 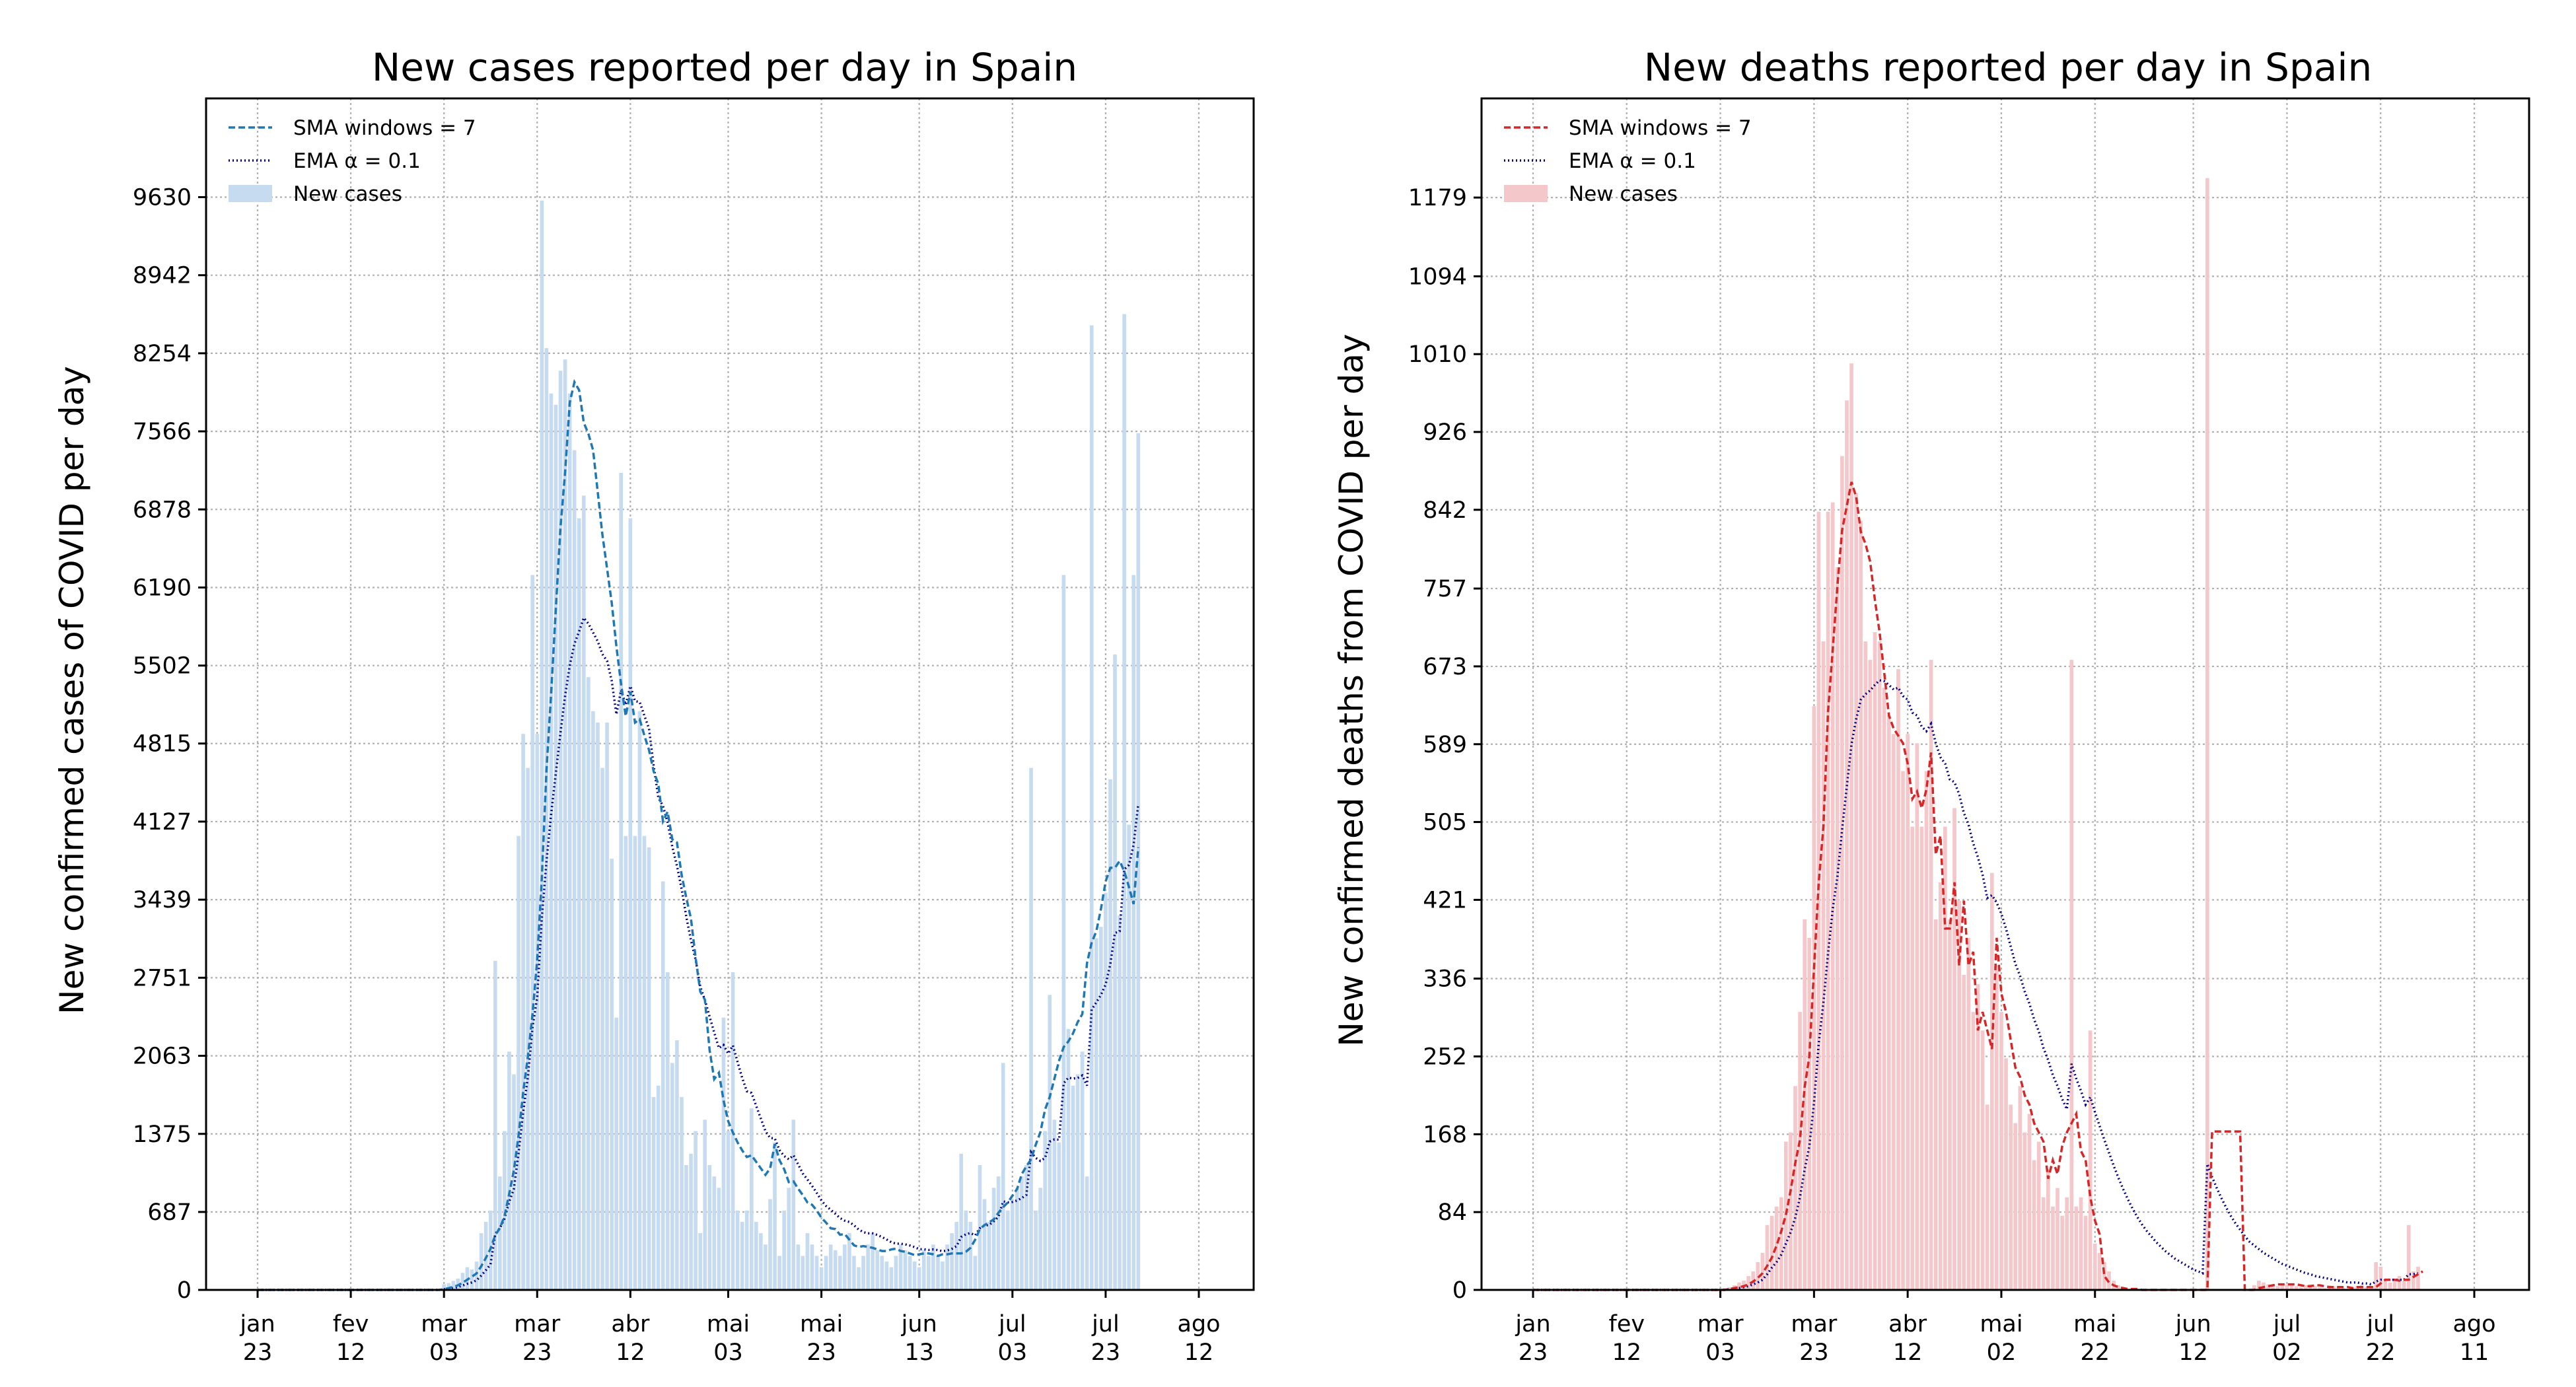 What do you see at coordinates (163, 276) in the screenshot?
I see `cases-ytick-label: 8942` at bounding box center [163, 276].